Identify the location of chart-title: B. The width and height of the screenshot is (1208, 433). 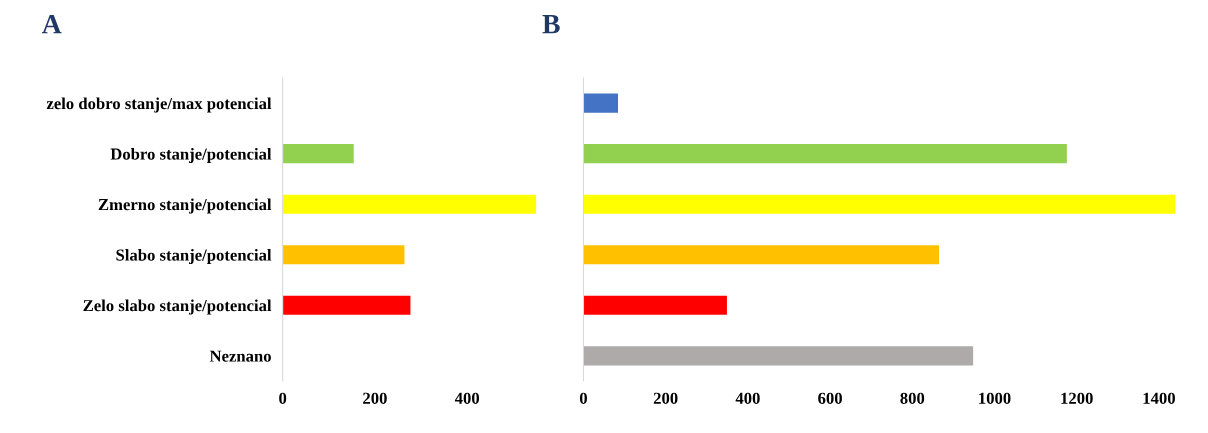
(551, 24).